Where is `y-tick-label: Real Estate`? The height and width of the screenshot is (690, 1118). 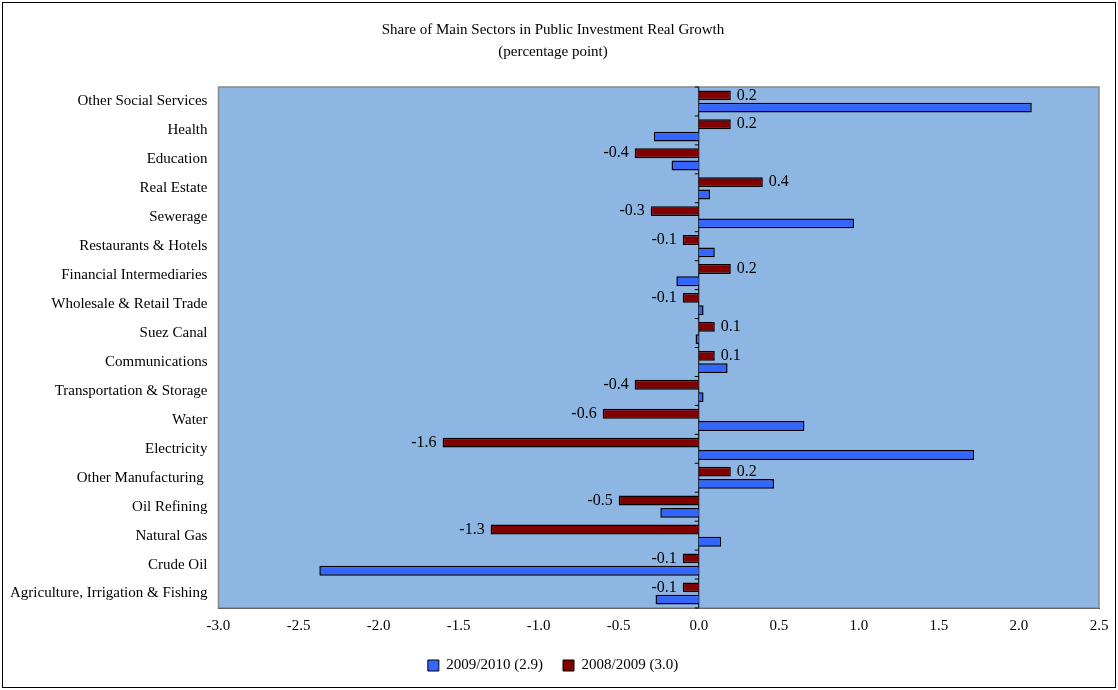
y-tick-label: Real Estate is located at coordinates (173, 187).